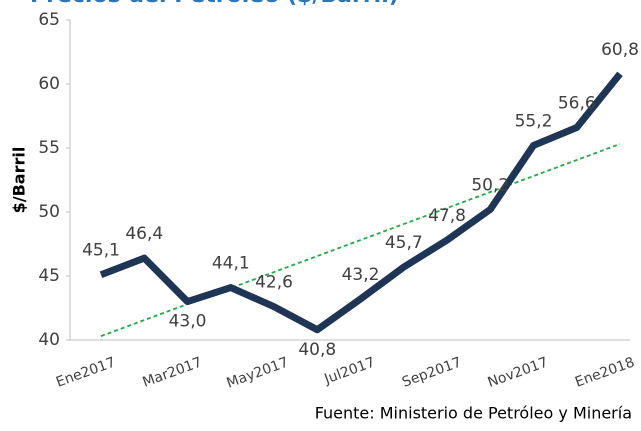  What do you see at coordinates (577, 104) in the screenshot?
I see `data-label: 56,6` at bounding box center [577, 104].